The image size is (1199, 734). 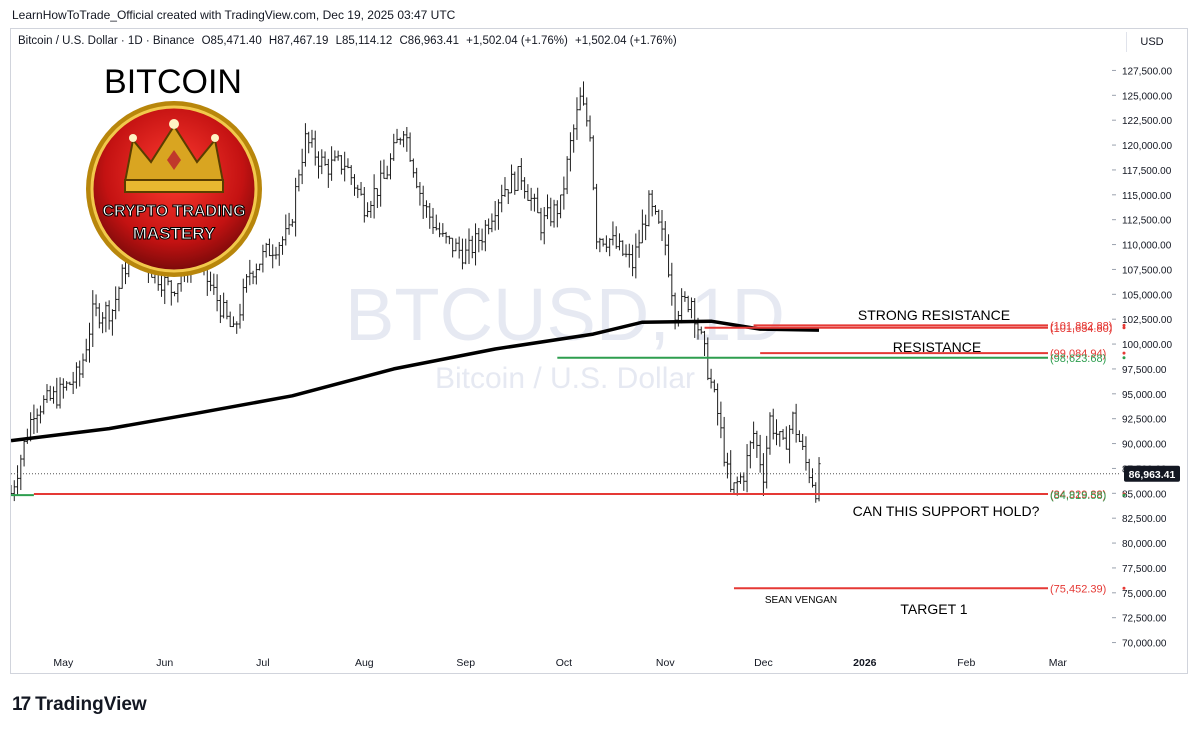 I want to click on tradingview-footer: 17 TradingView, so click(x=79, y=705).